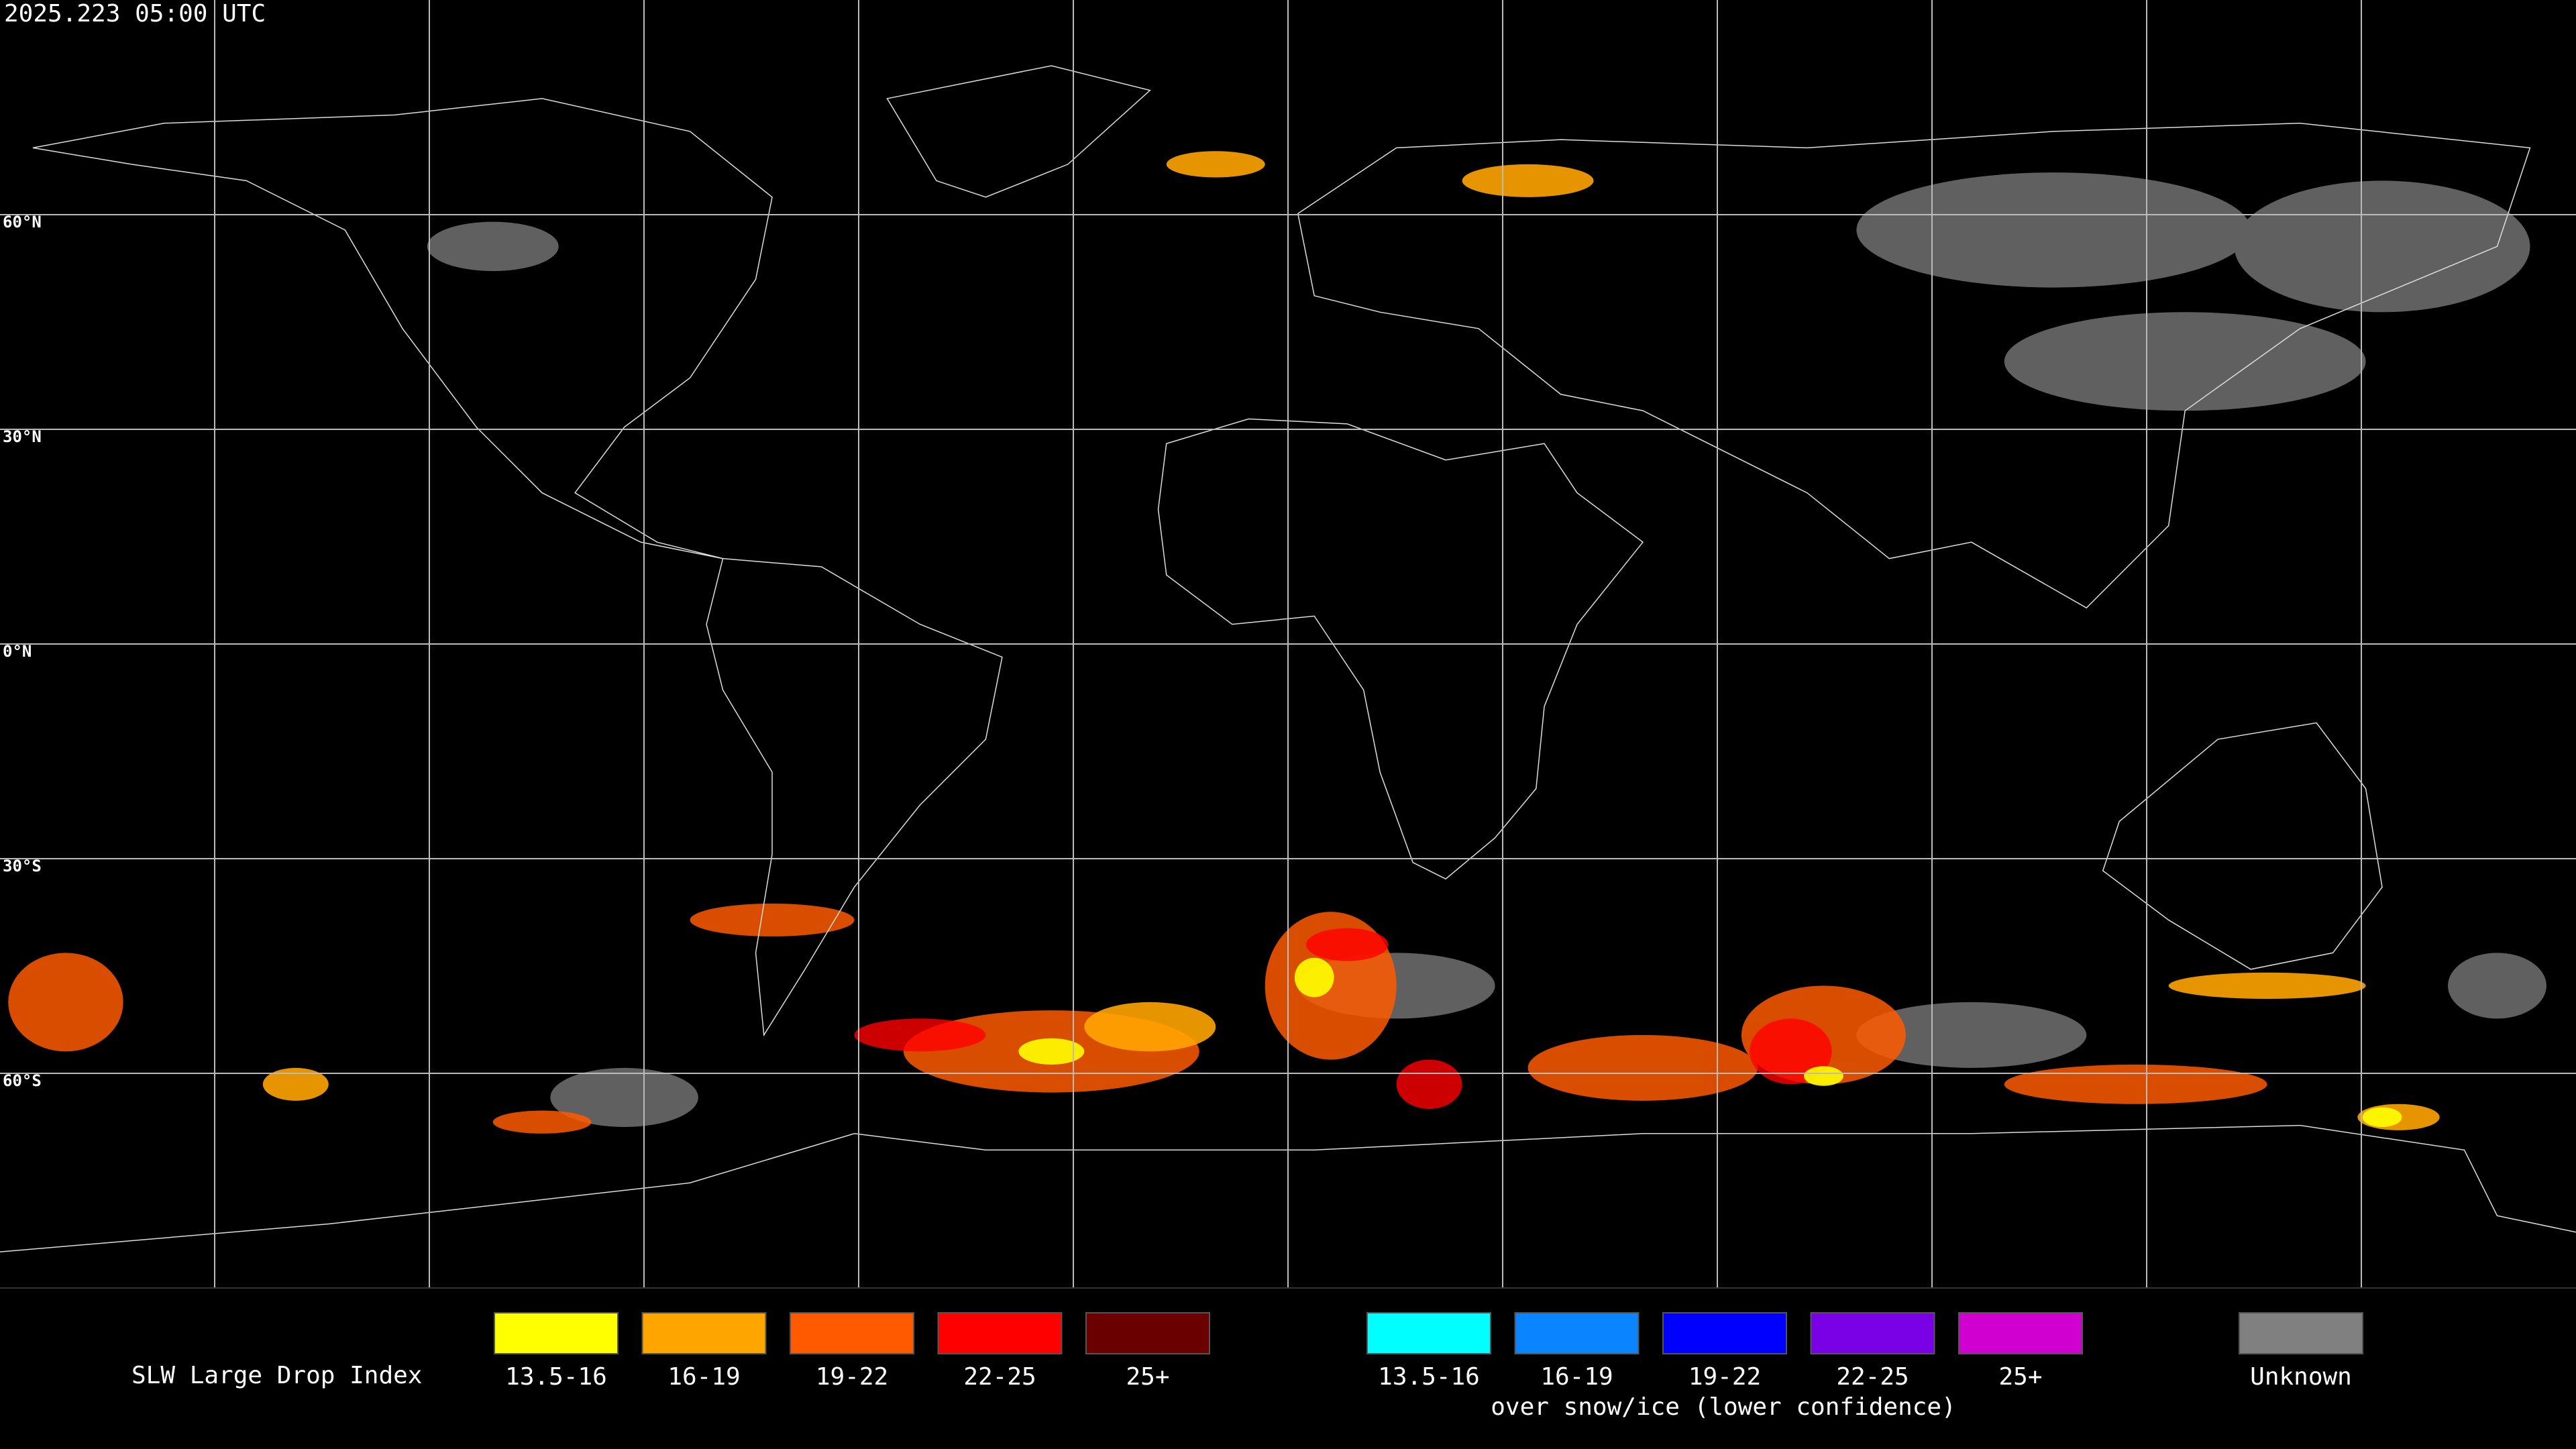  Describe the element at coordinates (22, 222) in the screenshot. I see `latitude-label: 60°N` at that location.